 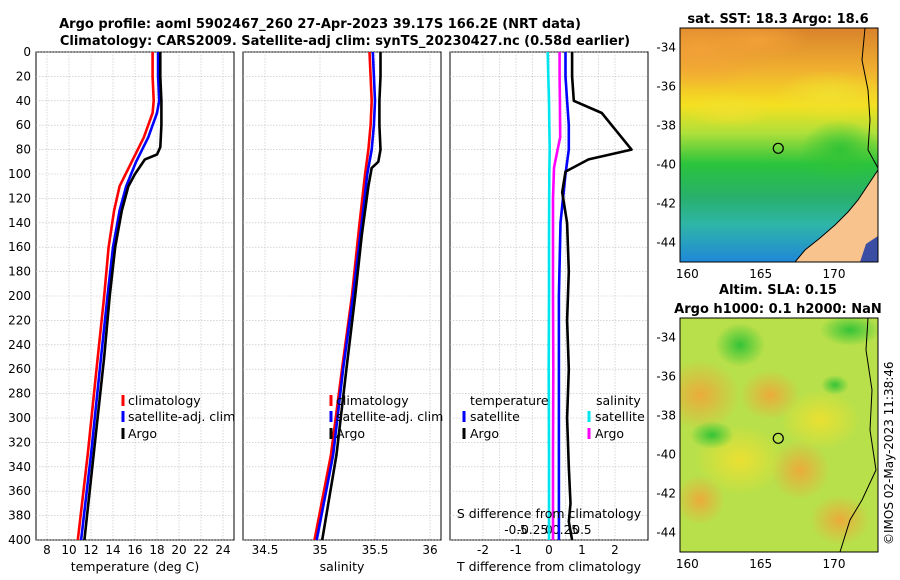 What do you see at coordinates (23, 150) in the screenshot?
I see `depth-tick-label: 80` at bounding box center [23, 150].